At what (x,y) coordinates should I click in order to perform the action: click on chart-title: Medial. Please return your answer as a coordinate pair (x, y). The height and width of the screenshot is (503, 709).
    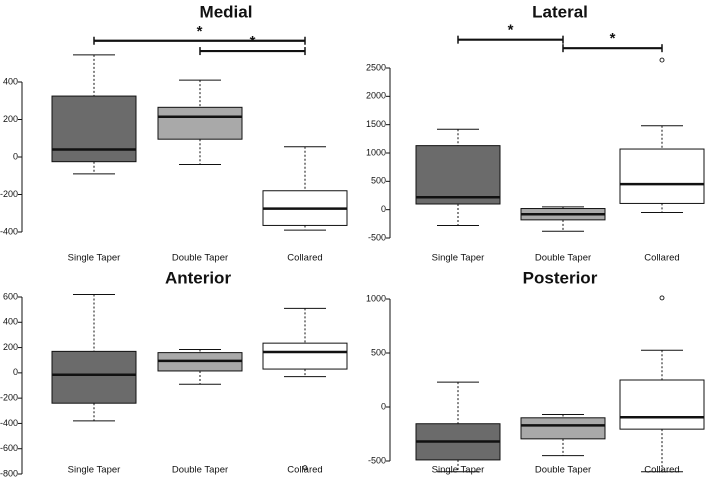
    Looking at the image, I should click on (226, 11).